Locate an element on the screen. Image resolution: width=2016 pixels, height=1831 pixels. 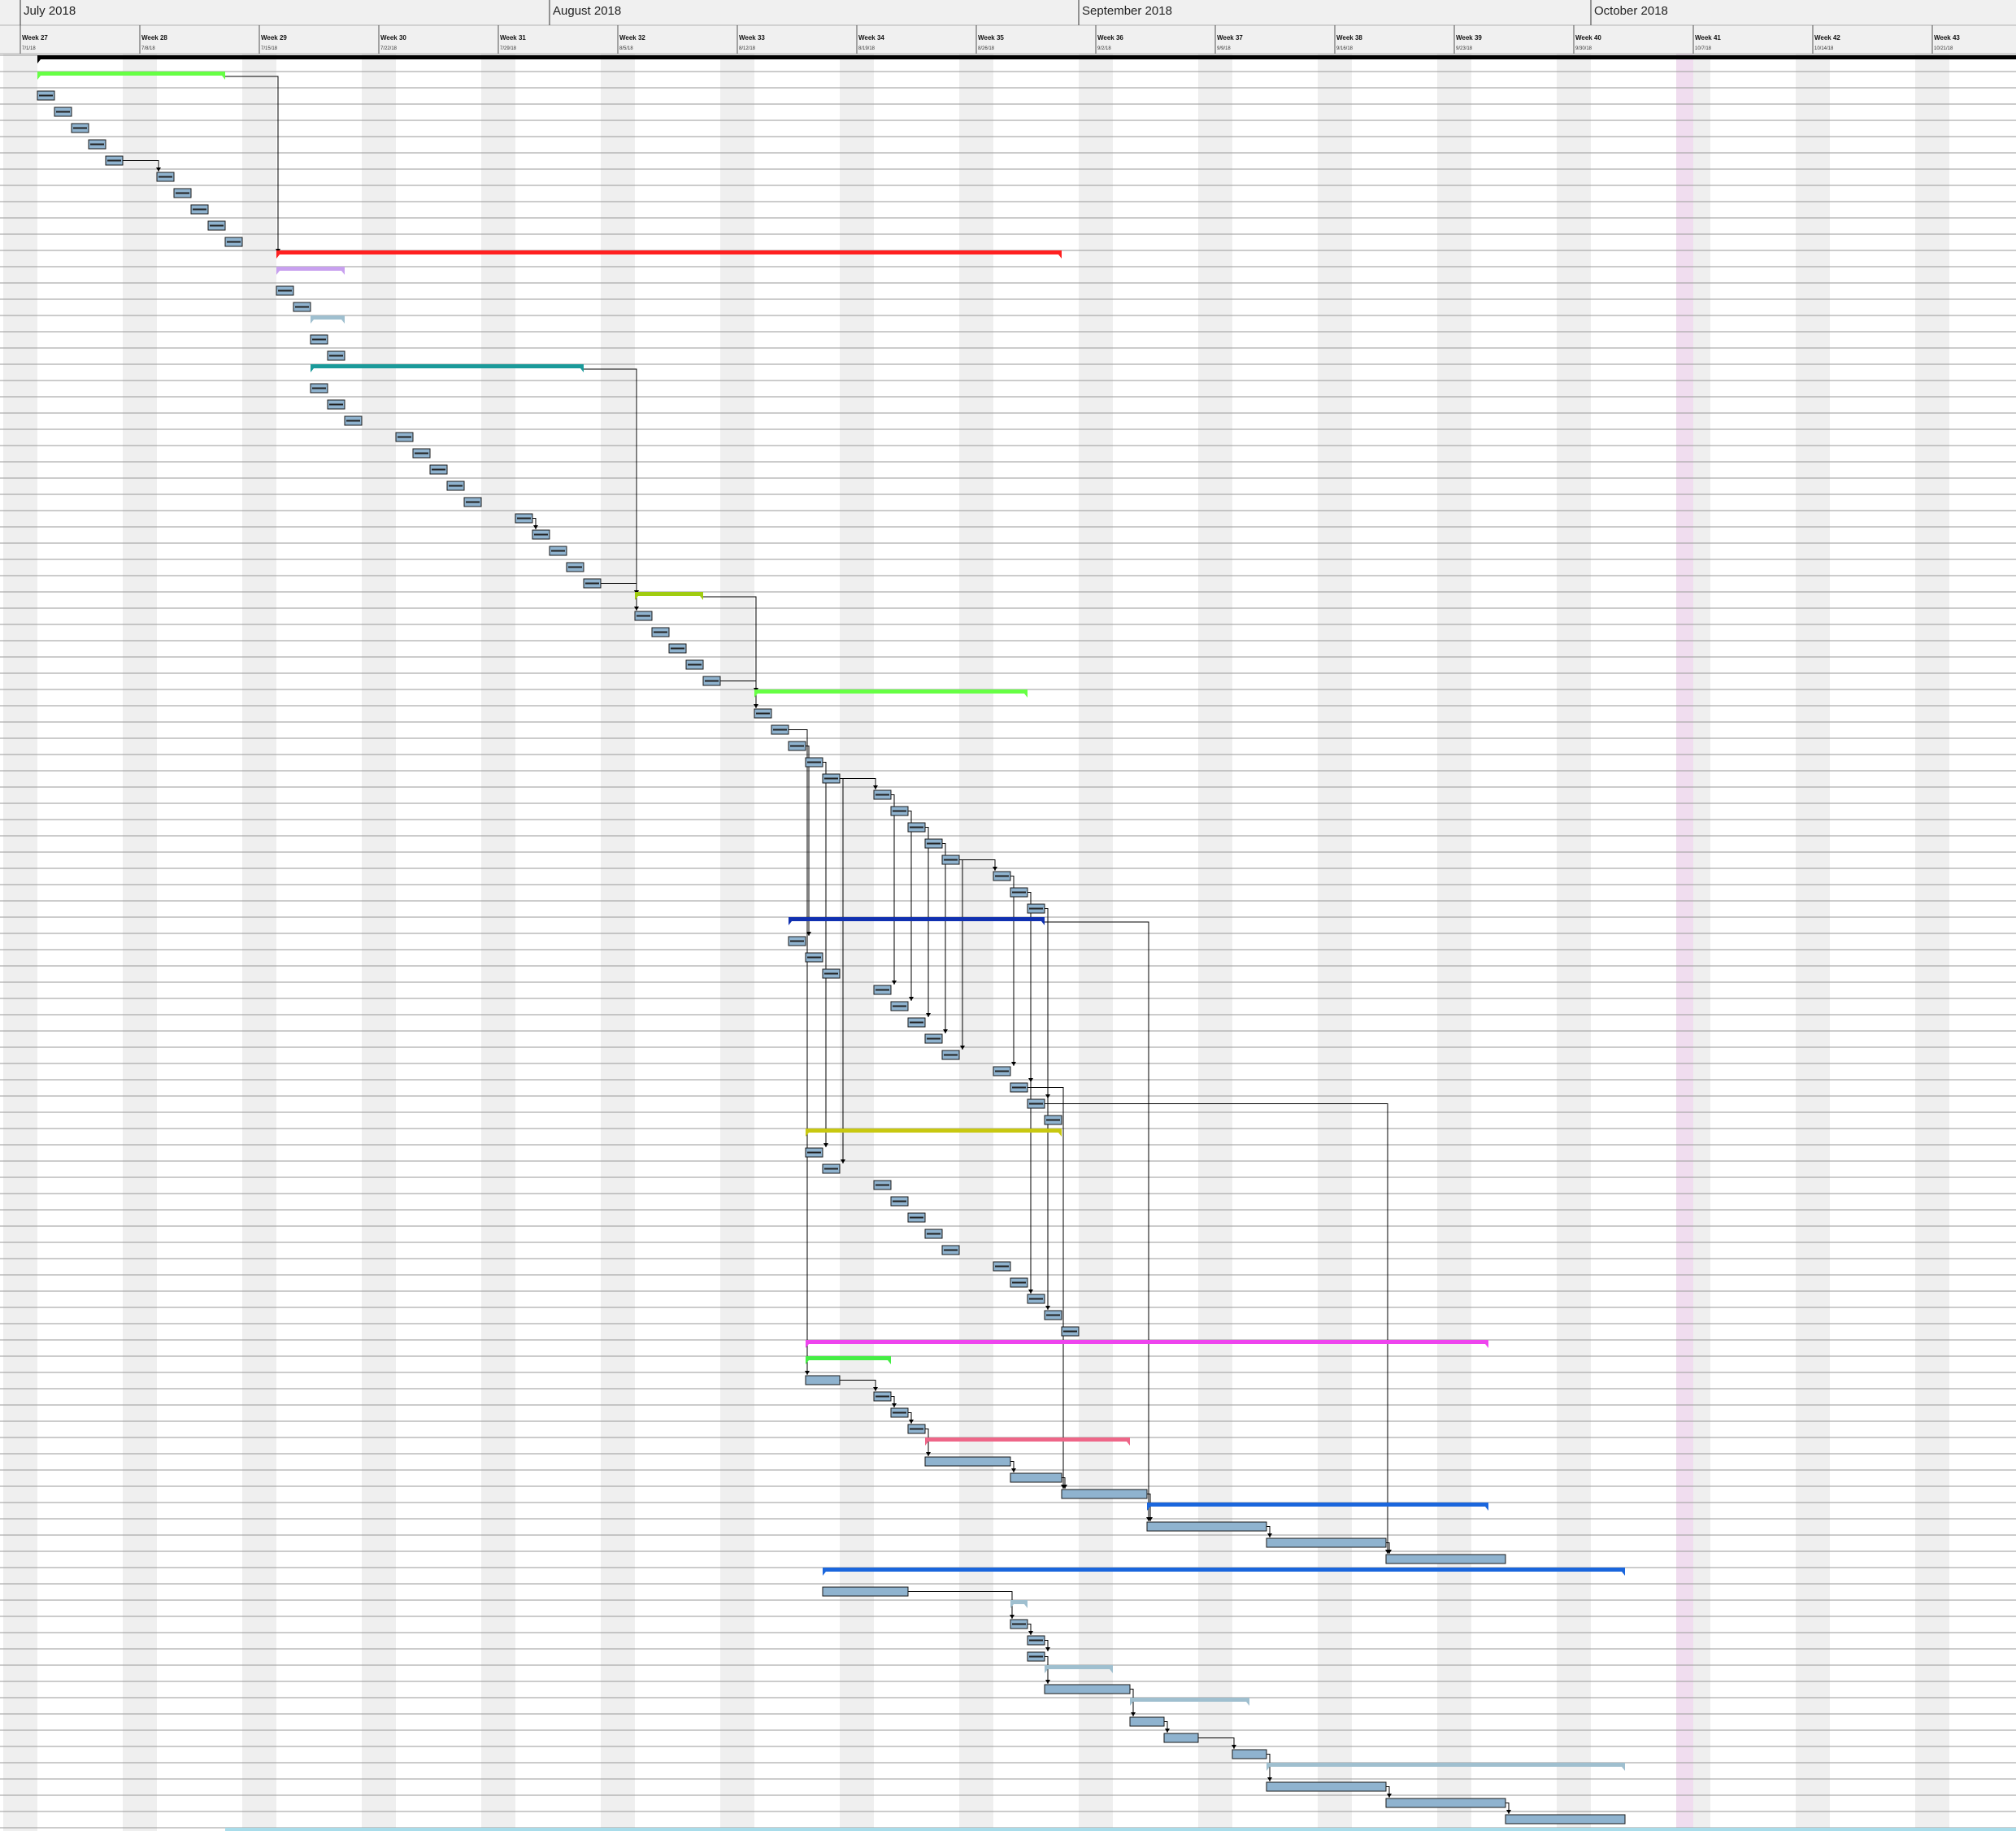
week-label: Week 32 is located at coordinates (632, 37).